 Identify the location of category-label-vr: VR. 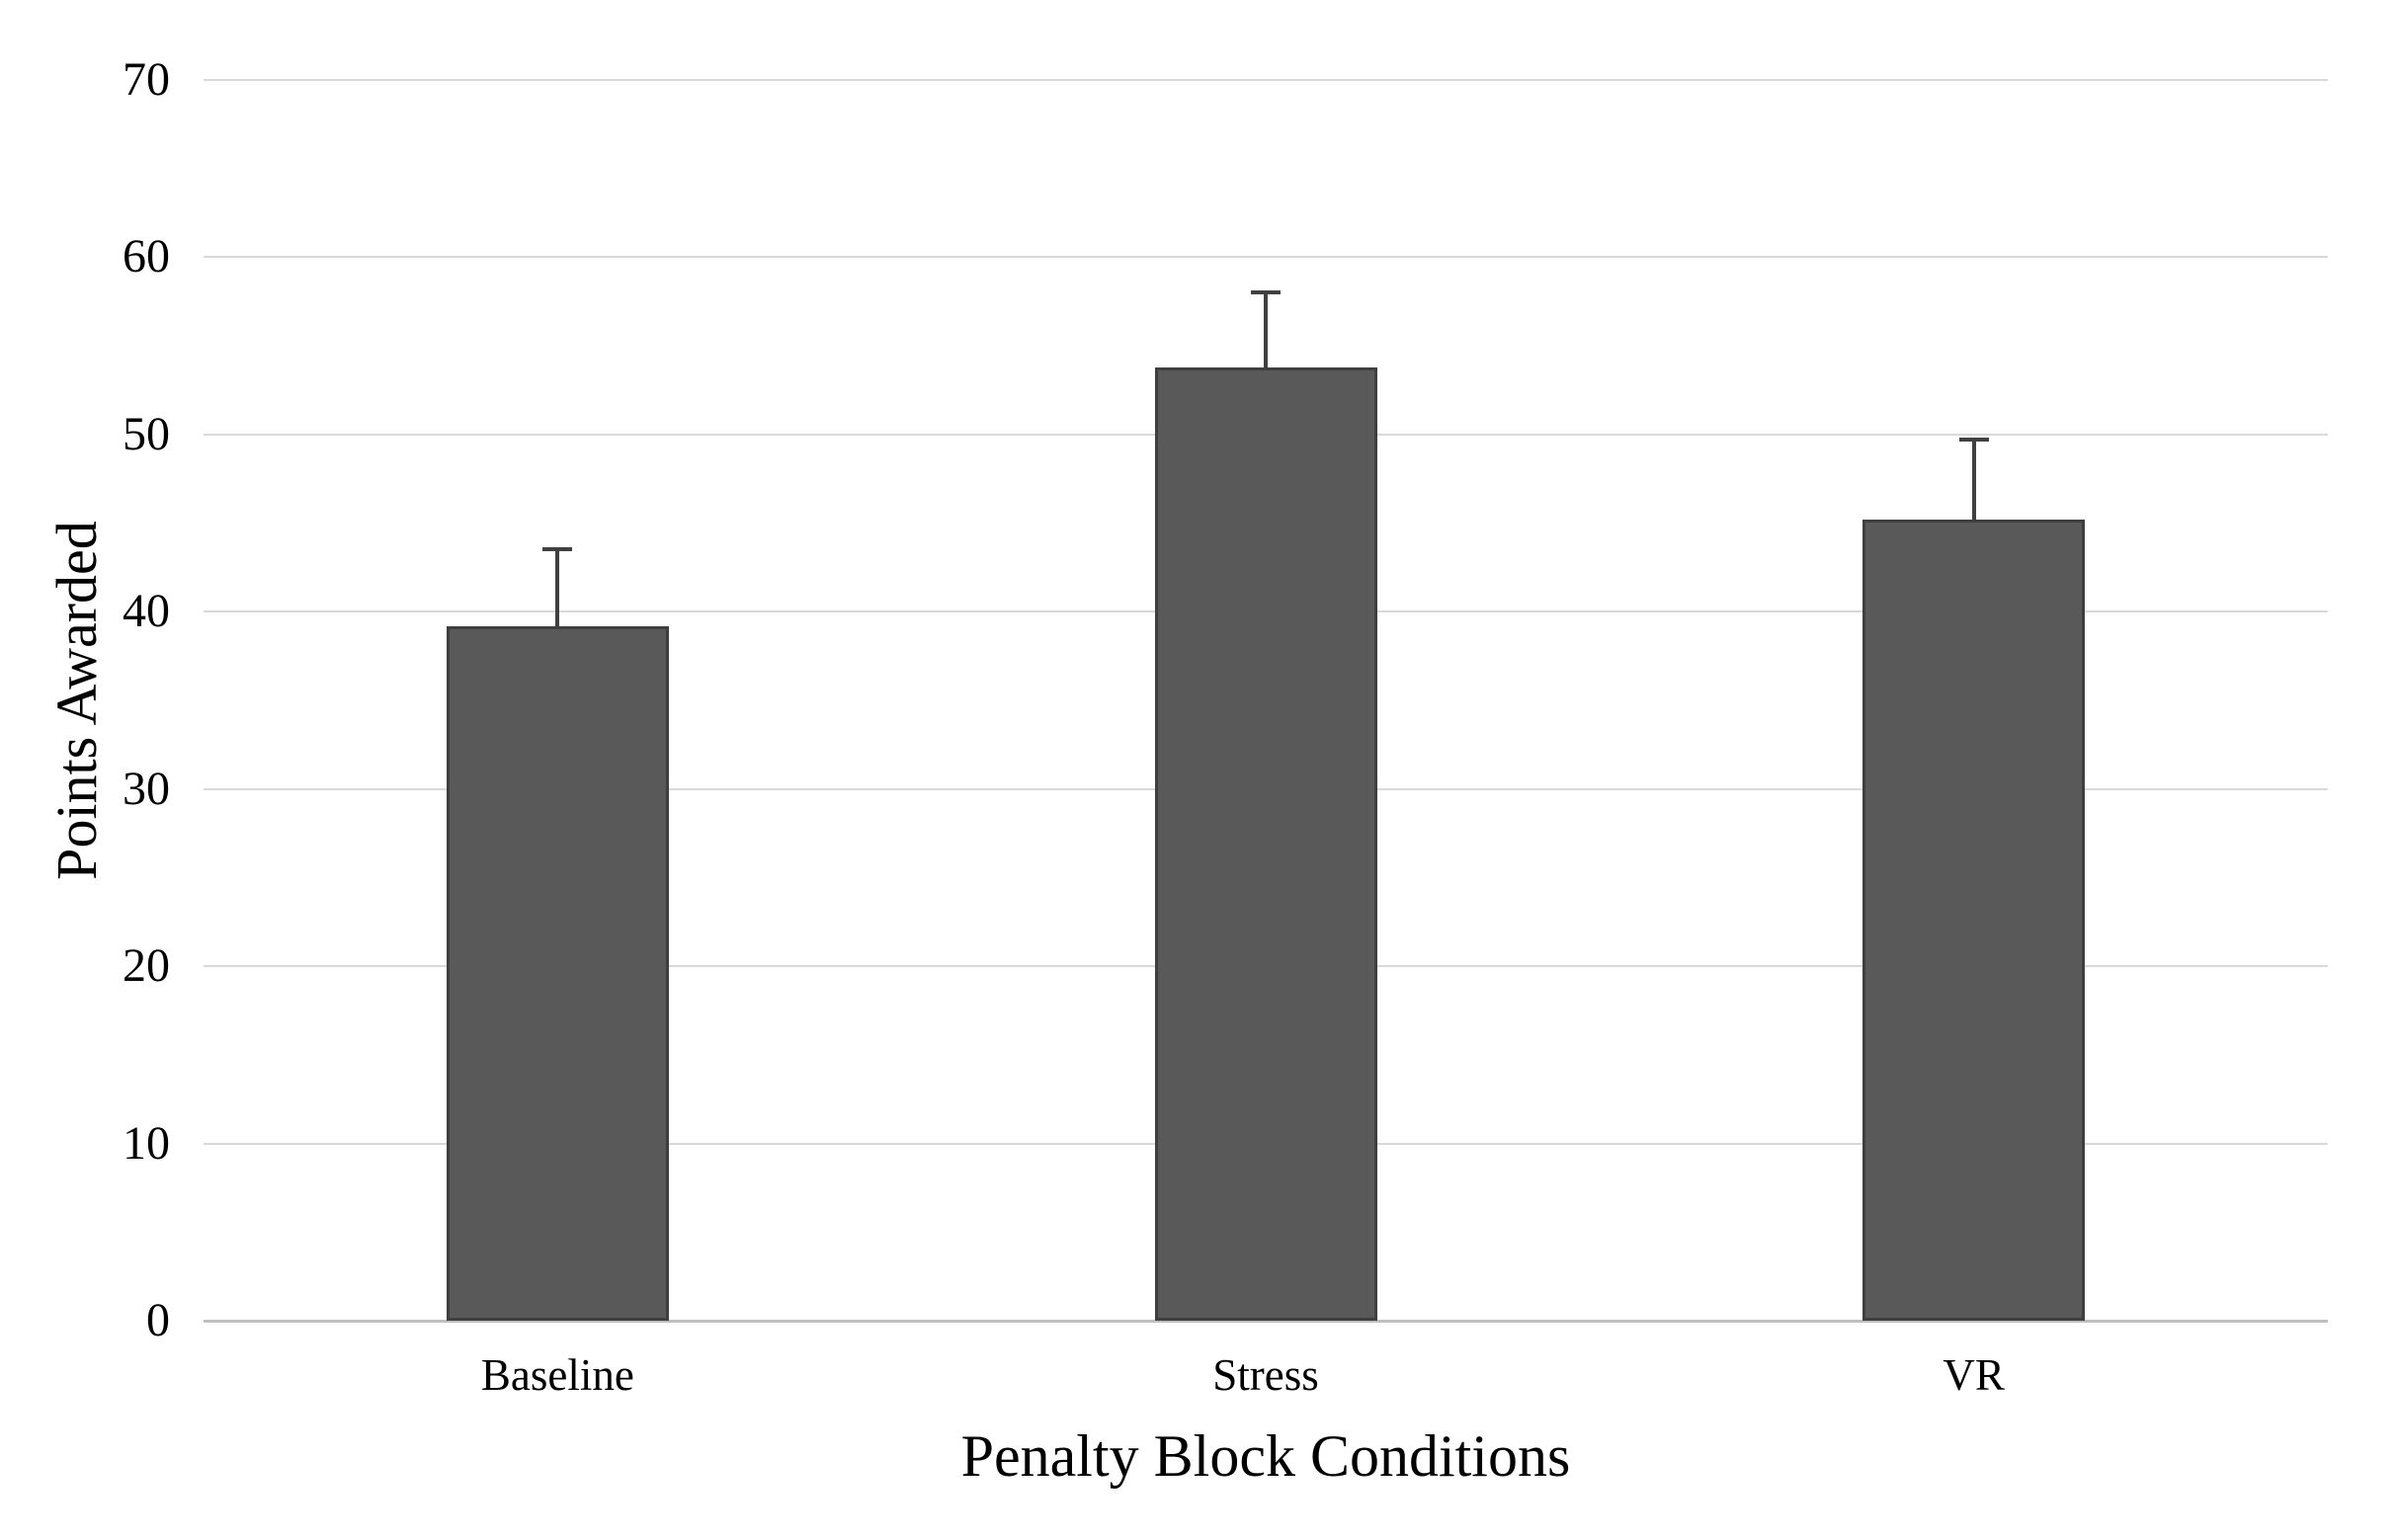
(1974, 1375).